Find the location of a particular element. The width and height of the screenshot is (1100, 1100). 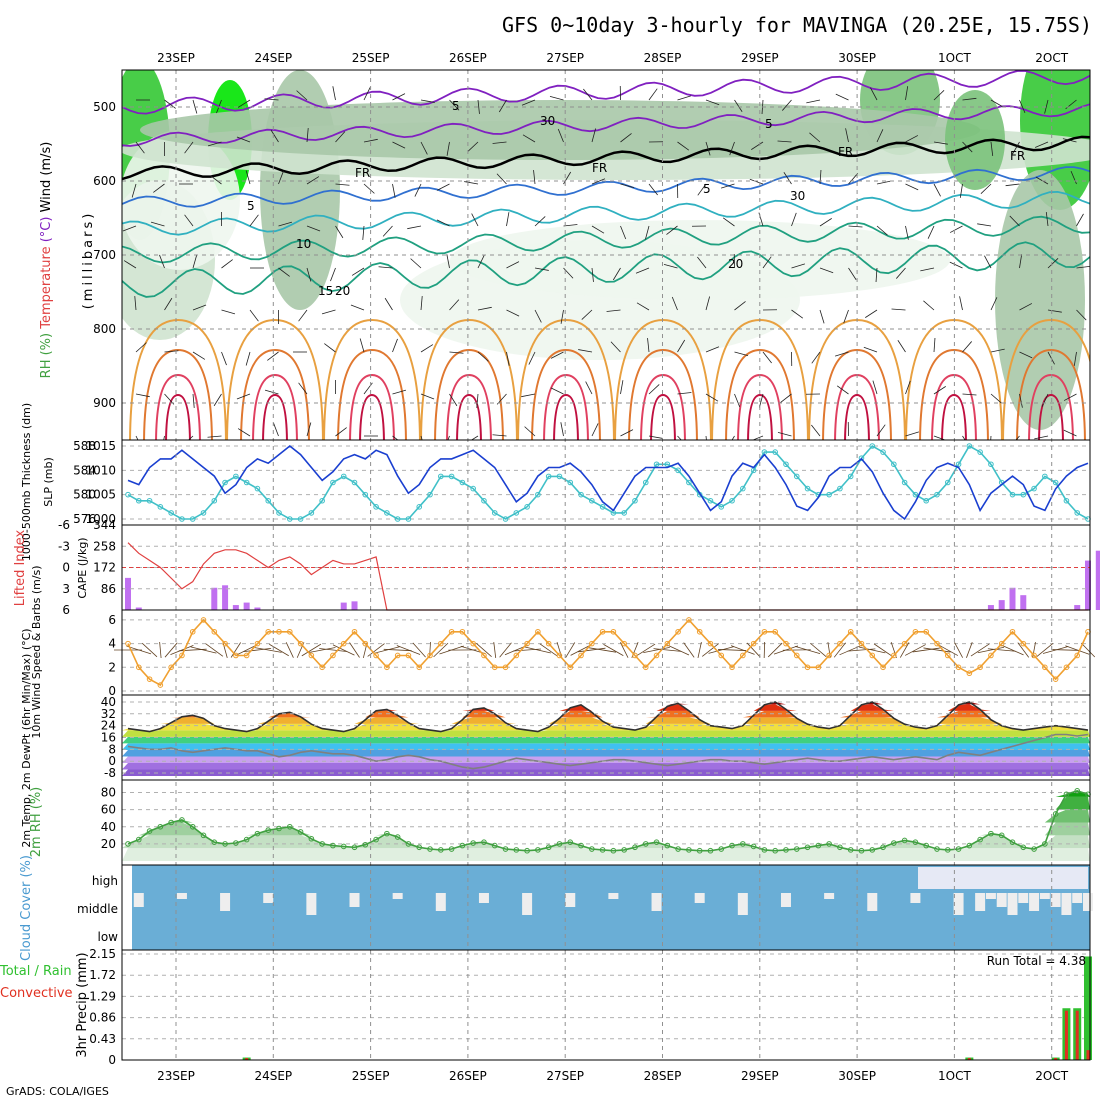

rh-band is located at coordinates (606, 803).